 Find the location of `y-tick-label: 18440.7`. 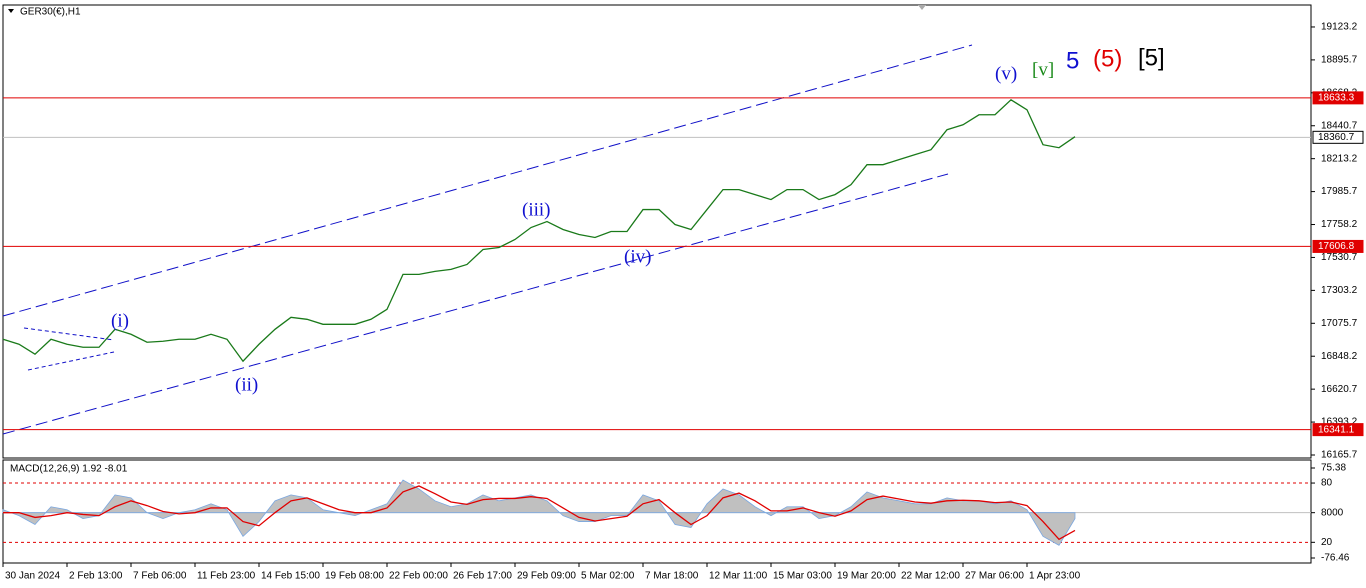

y-tick-label: 18440.7 is located at coordinates (1339, 125).